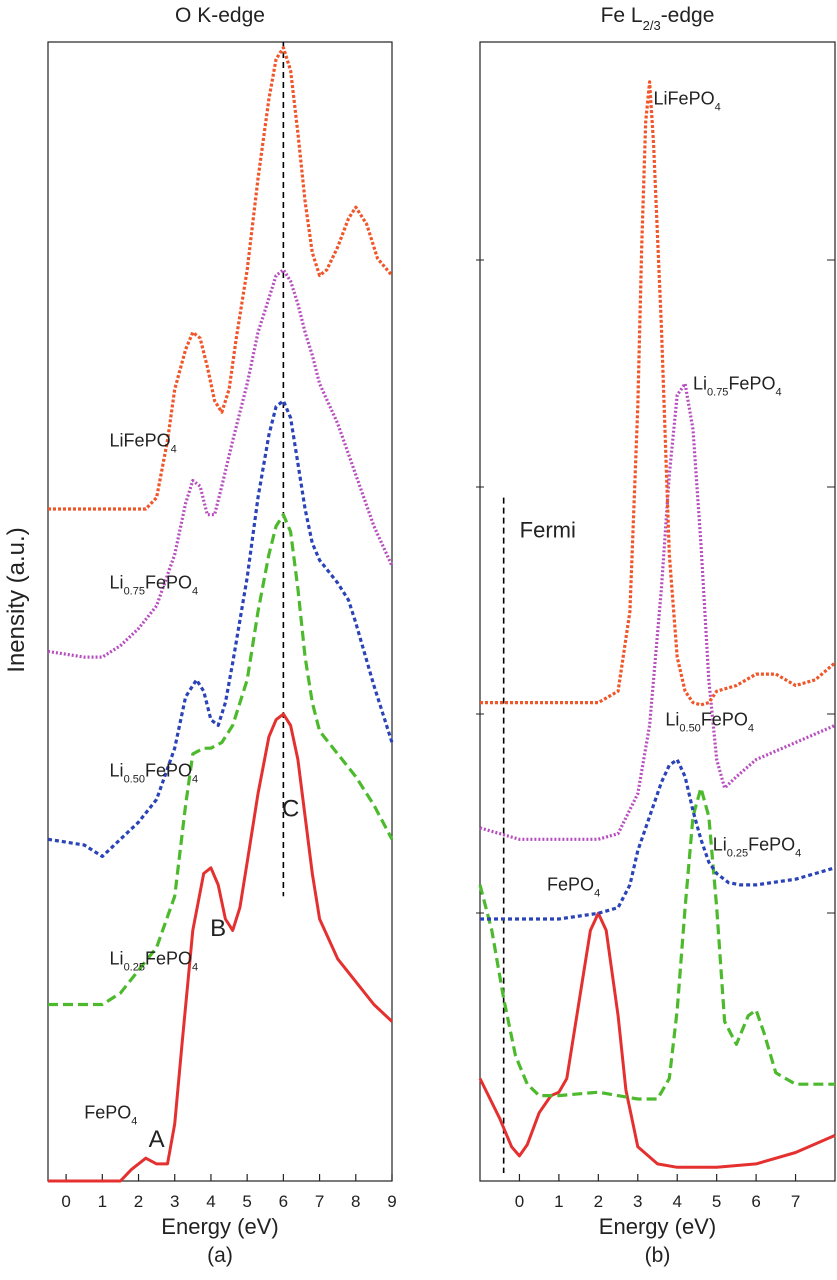 The height and width of the screenshot is (1280, 837). I want to click on peak-annotation: B, so click(218, 928).